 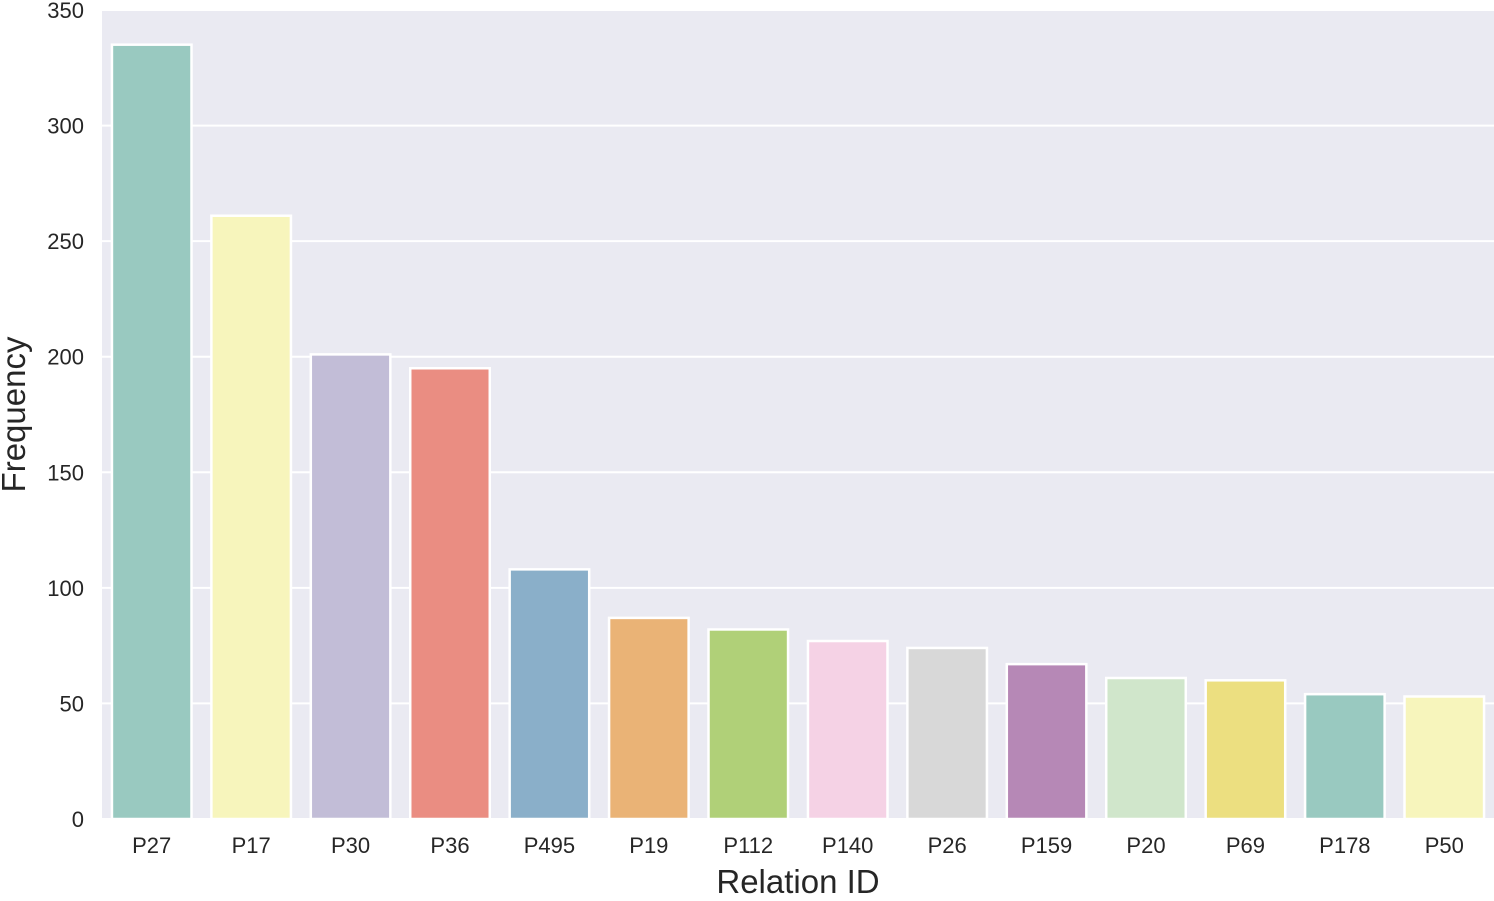 I want to click on x-tick-label: P17, so click(x=251, y=845).